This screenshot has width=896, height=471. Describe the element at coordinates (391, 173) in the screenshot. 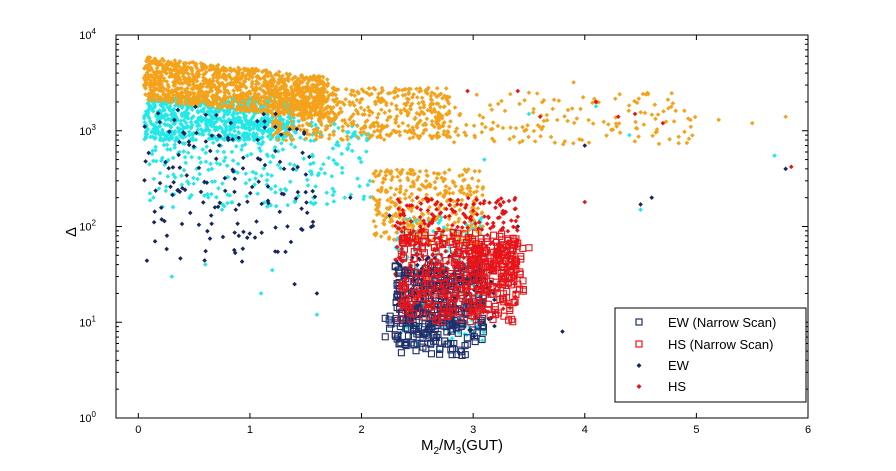

I see `point-orange-2016` at that location.